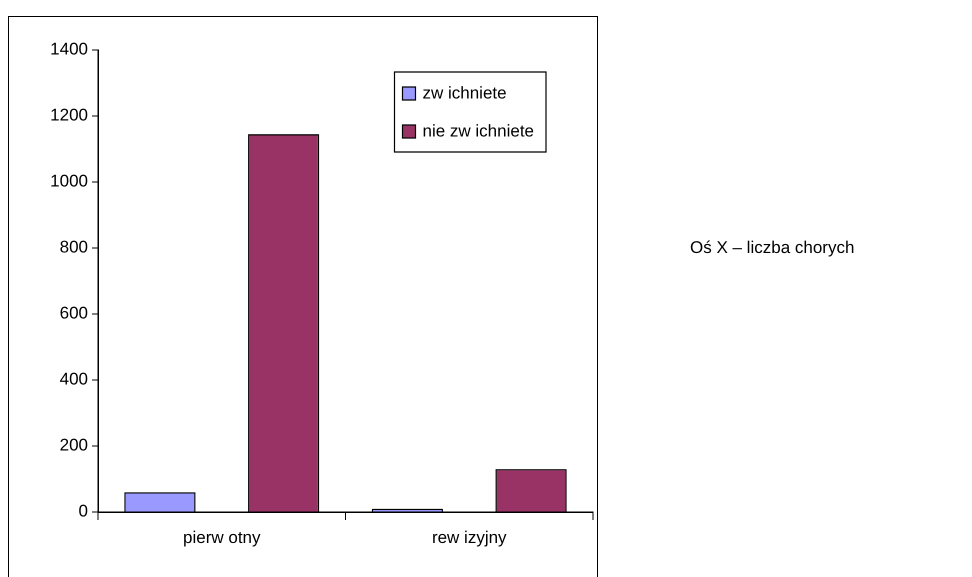 The width and height of the screenshot is (972, 577). I want to click on y-tick-label: 200, so click(74, 445).